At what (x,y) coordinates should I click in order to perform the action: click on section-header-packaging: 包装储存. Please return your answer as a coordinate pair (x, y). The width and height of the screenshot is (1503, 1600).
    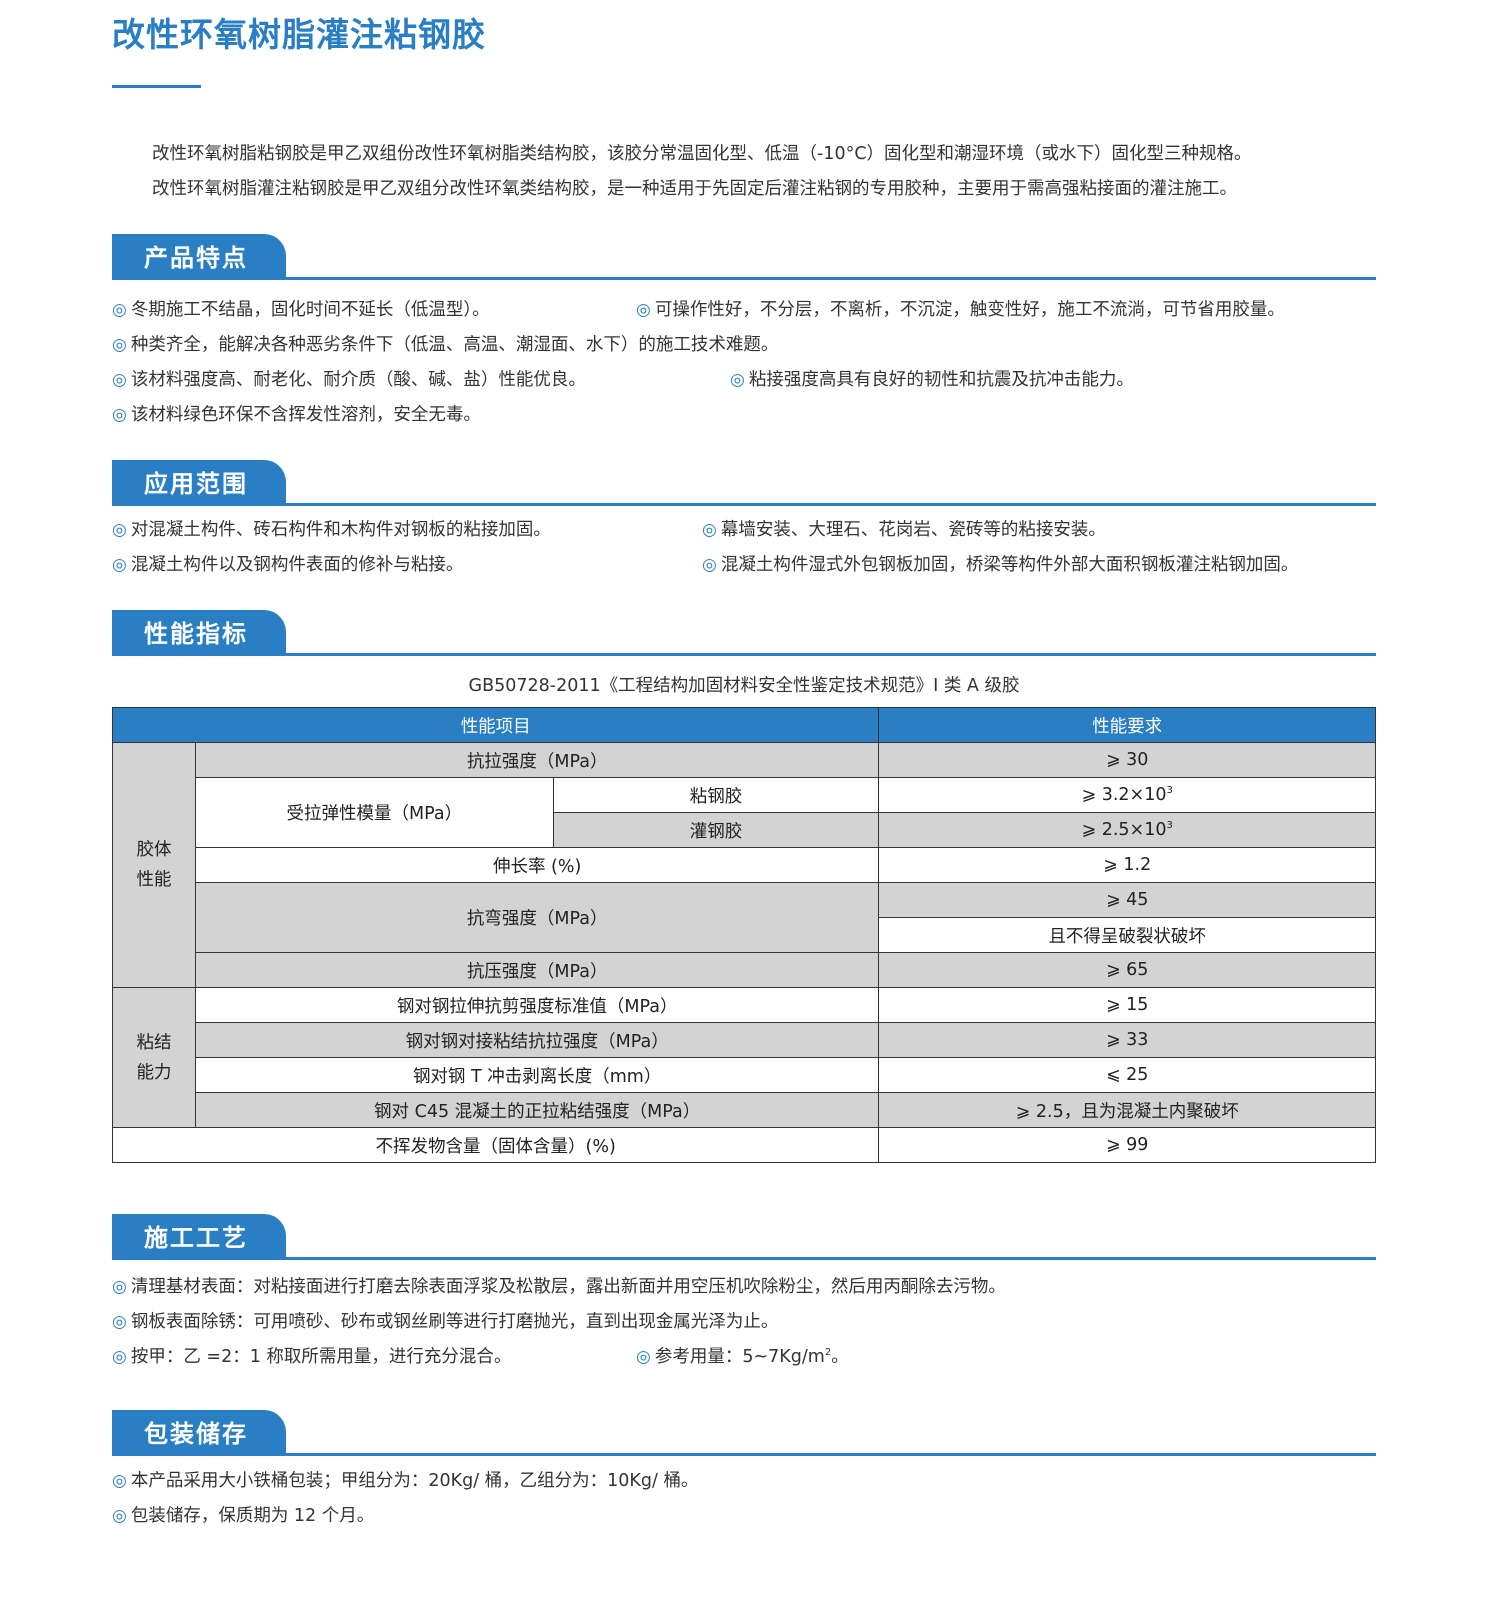
    Looking at the image, I should click on (744, 1433).